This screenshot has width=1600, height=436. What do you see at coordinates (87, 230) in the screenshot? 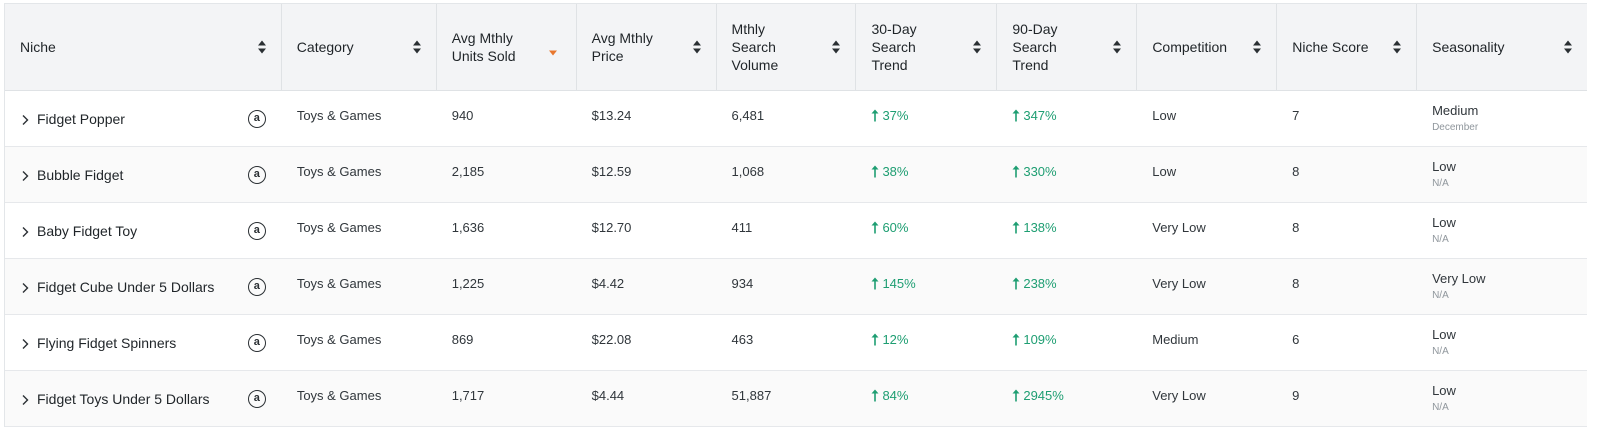
I see `niche-name: Baby Fidget Toy` at bounding box center [87, 230].